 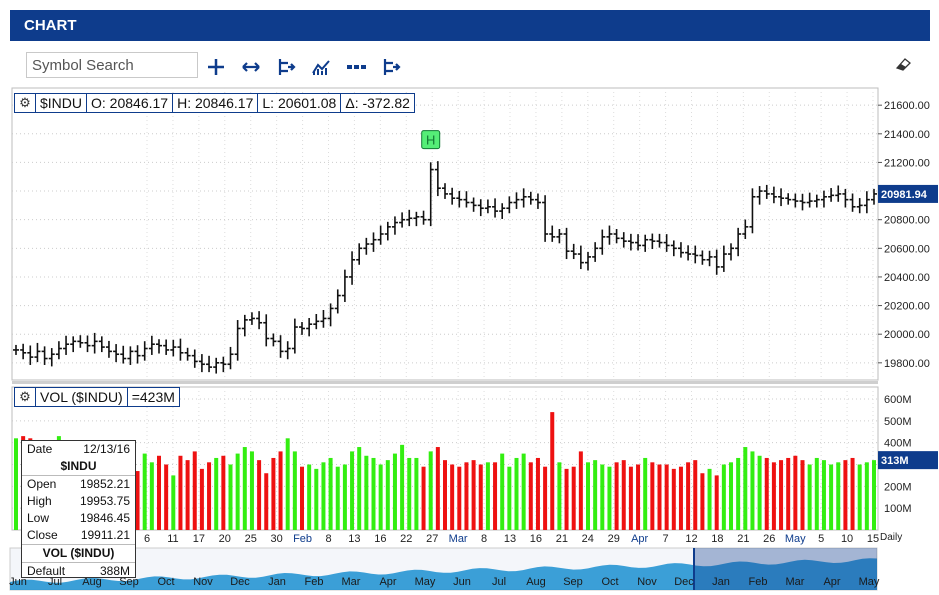 What do you see at coordinates (251, 67) in the screenshot?
I see `pan-arrows-icon` at bounding box center [251, 67].